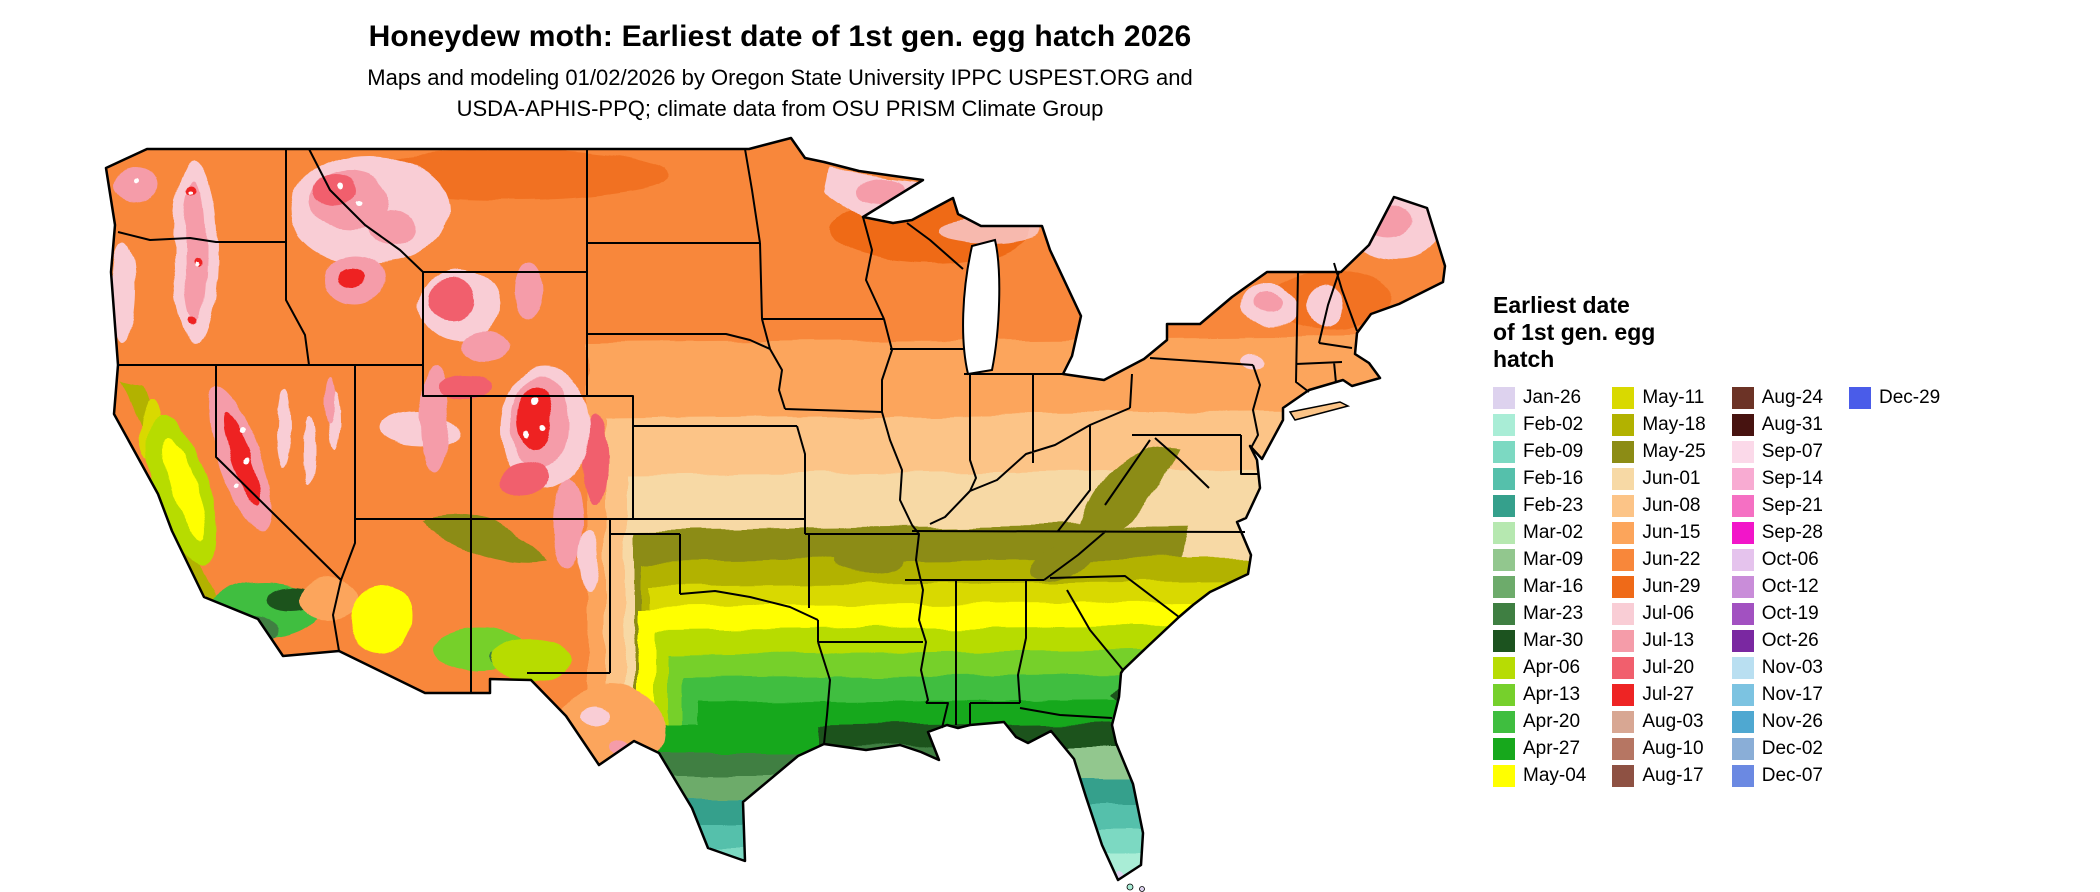  I want to click on legend-title-line-1: Earliest date, so click(1561, 305).